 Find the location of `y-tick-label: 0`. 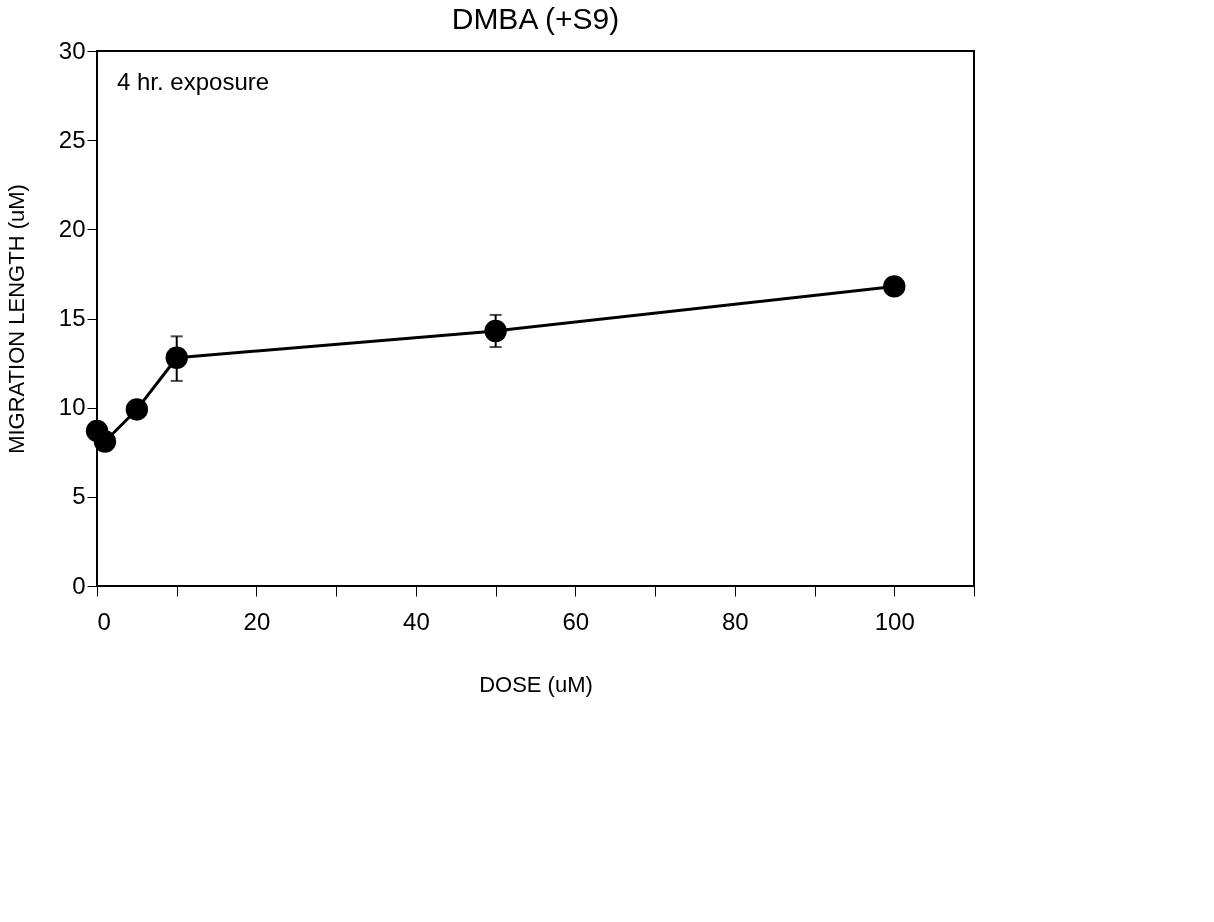

y-tick-label: 0 is located at coordinates (79, 585).